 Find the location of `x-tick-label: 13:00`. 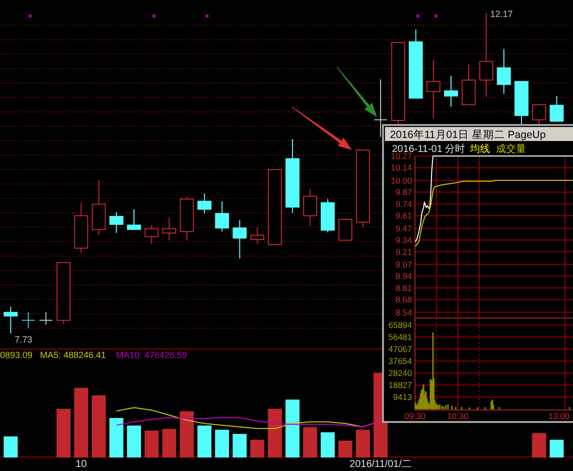

x-tick-label: 13:00 is located at coordinates (559, 416).